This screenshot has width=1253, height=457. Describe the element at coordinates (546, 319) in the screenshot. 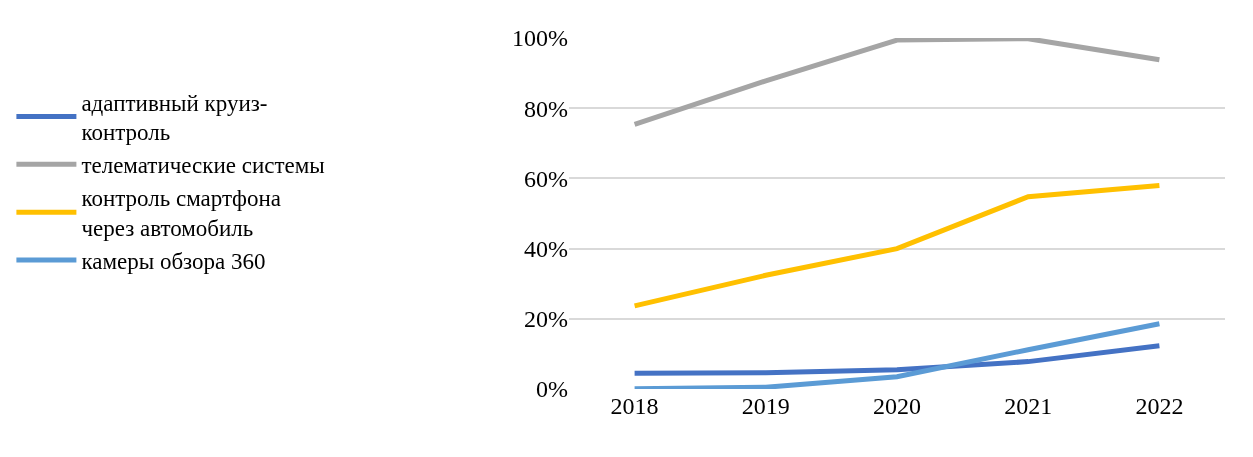

I see `y-tick-label: 20%` at that location.